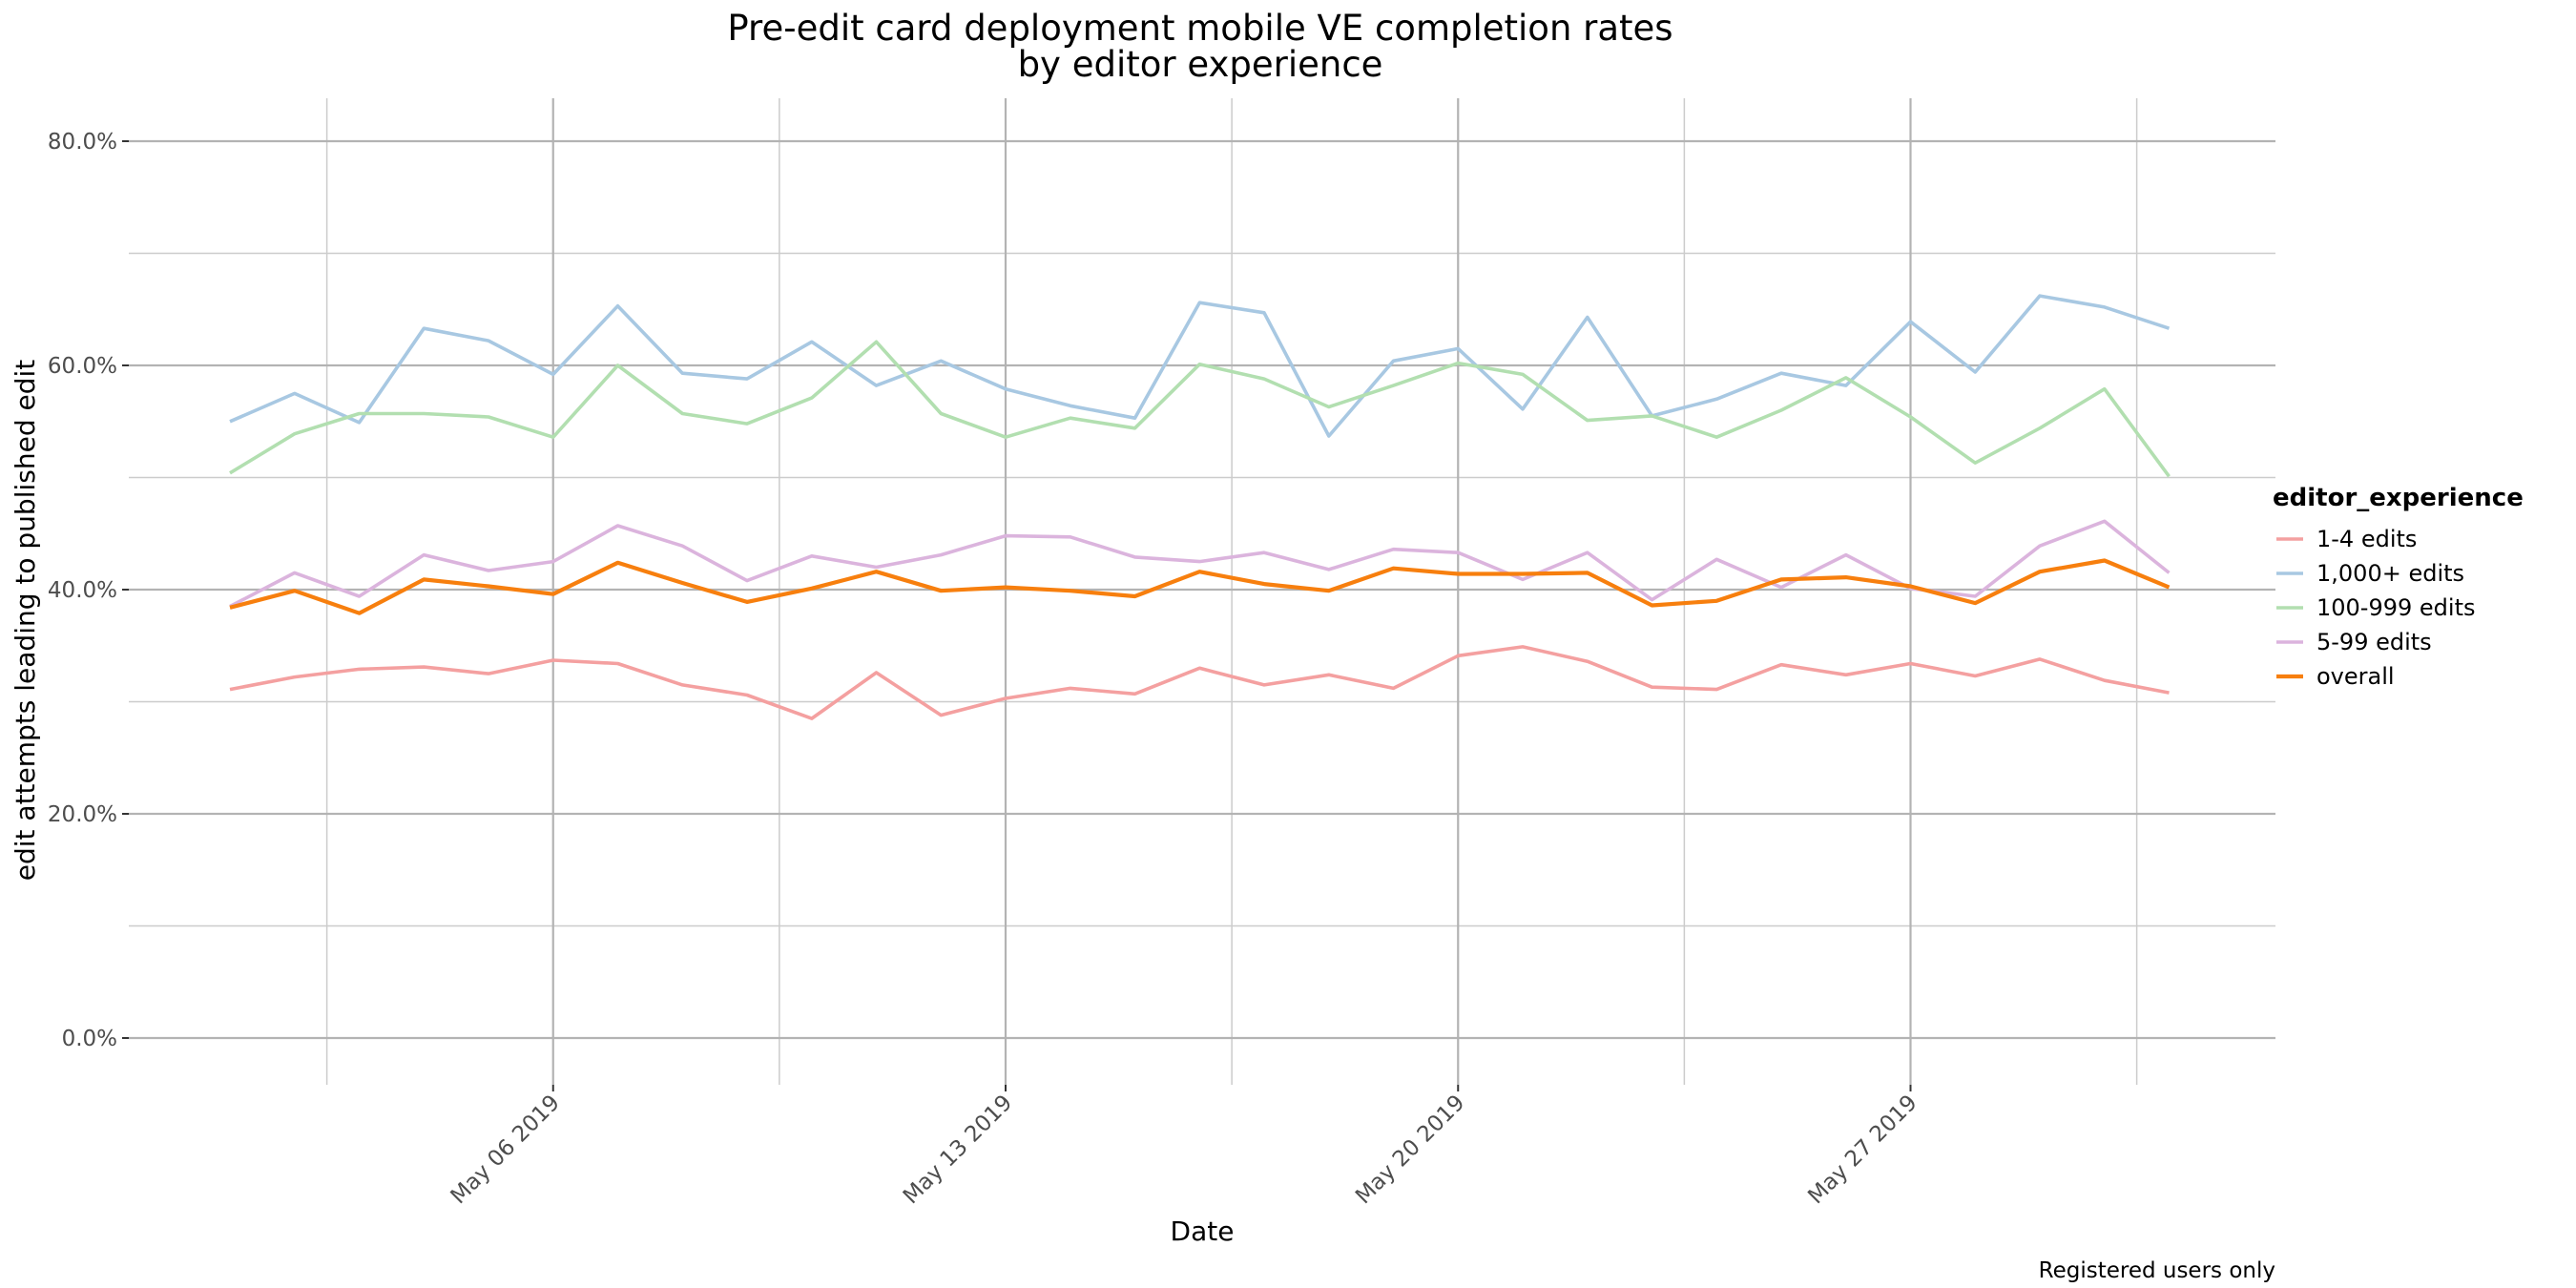  Describe the element at coordinates (25, 621) in the screenshot. I see `y-axis-title: edit attempts leading to published edit` at that location.